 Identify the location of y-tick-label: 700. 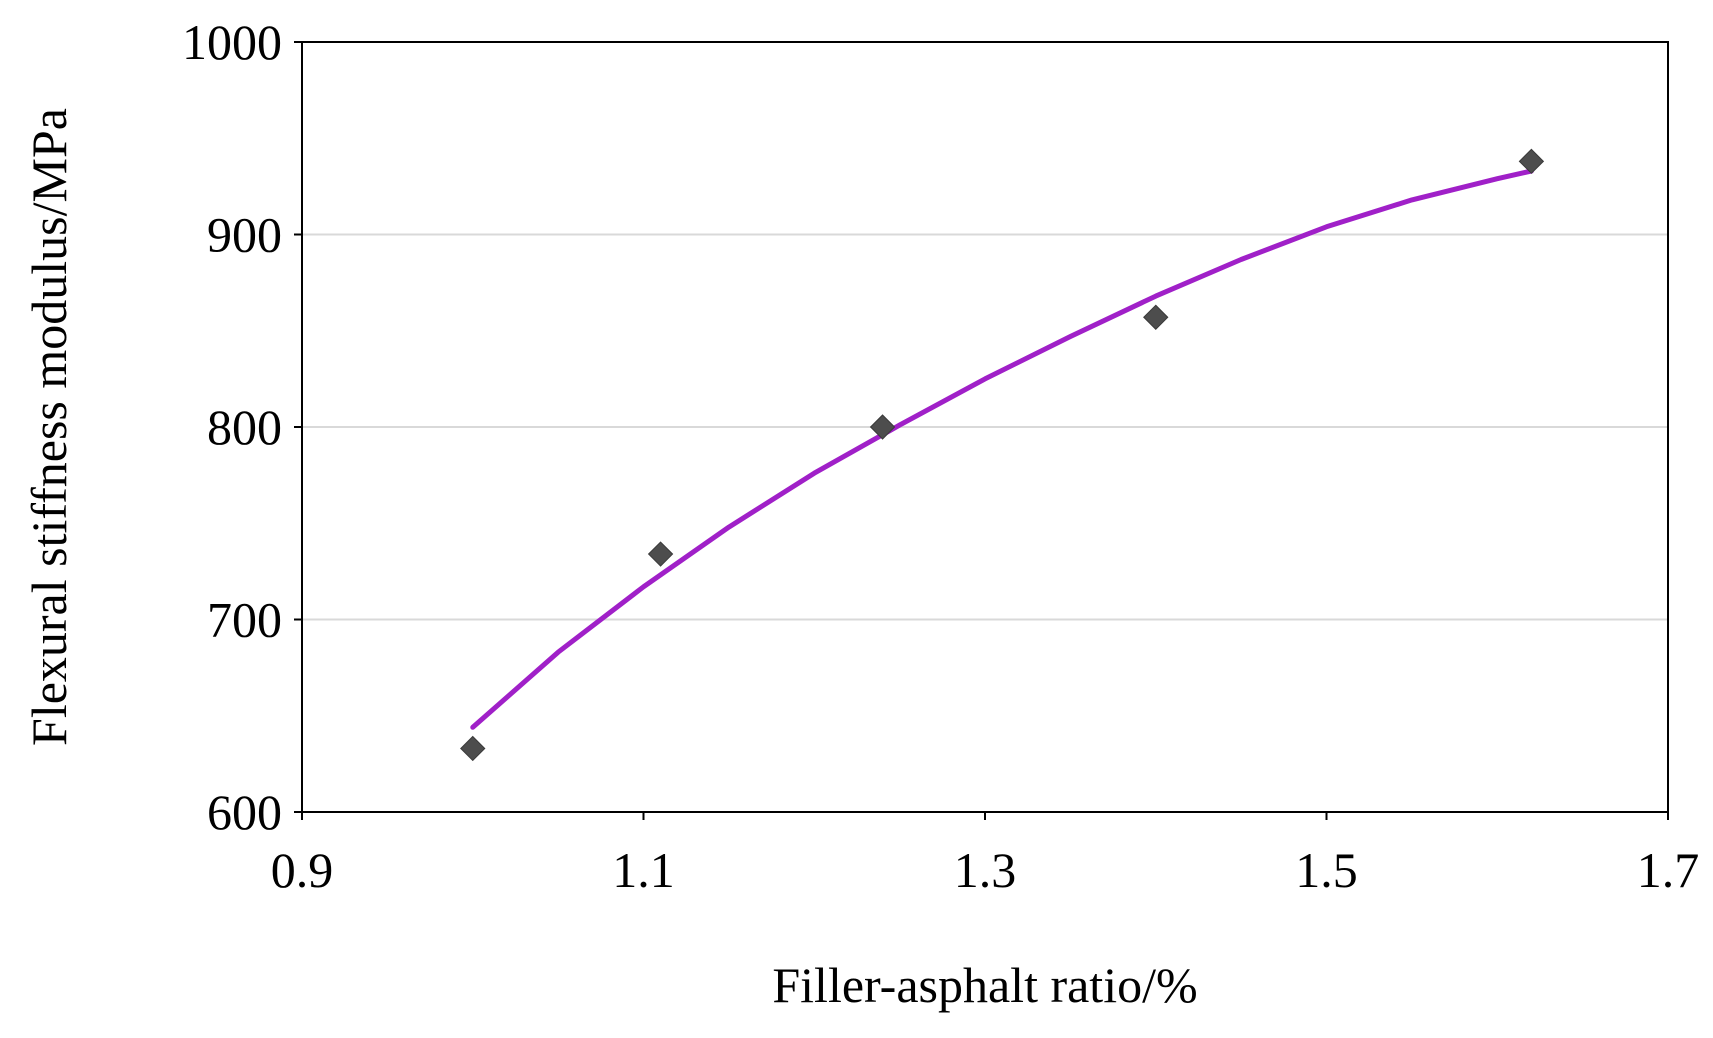
(244, 620).